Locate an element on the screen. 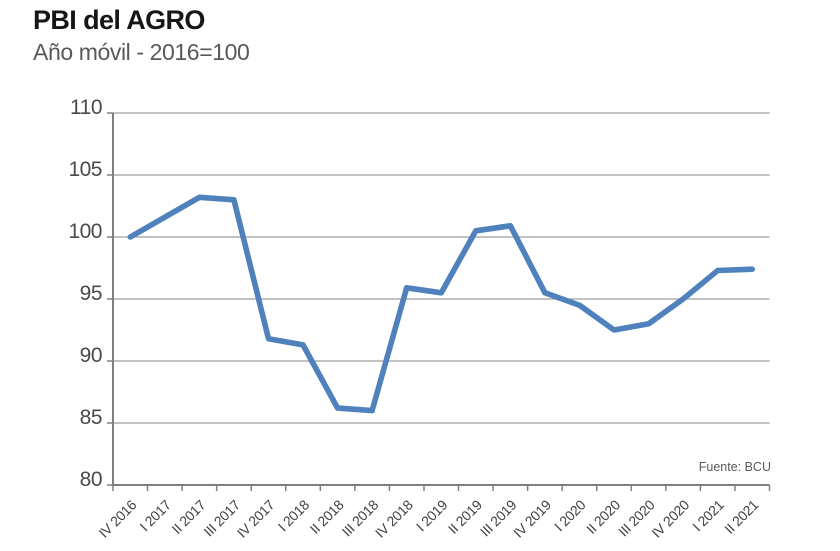 The height and width of the screenshot is (551, 840). page-title: PBI del AGRO is located at coordinates (119, 20).